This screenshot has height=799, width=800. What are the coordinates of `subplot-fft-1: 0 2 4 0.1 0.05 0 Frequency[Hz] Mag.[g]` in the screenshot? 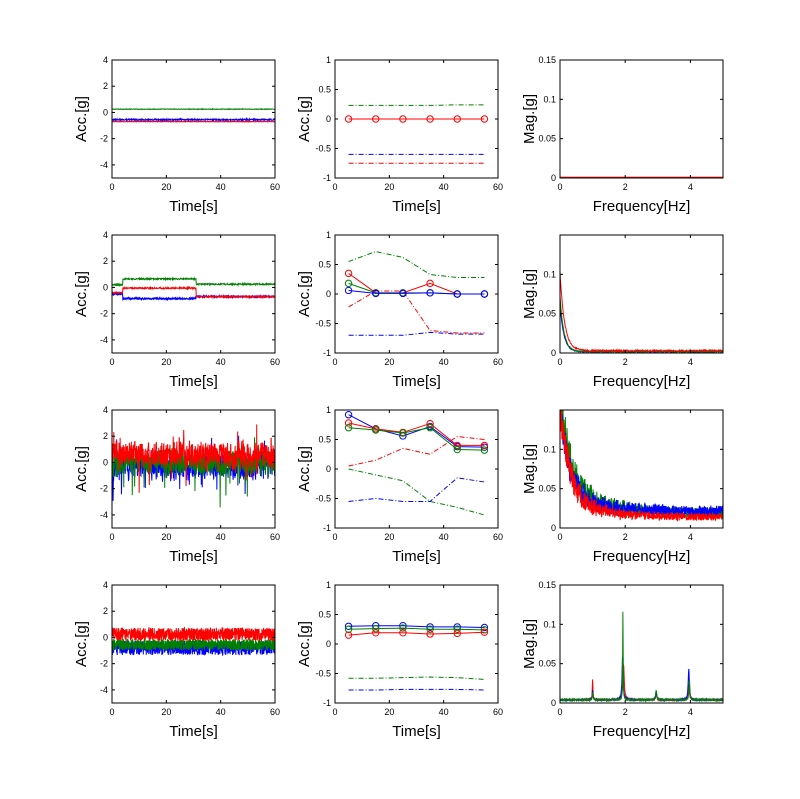 It's located at (622, 312).